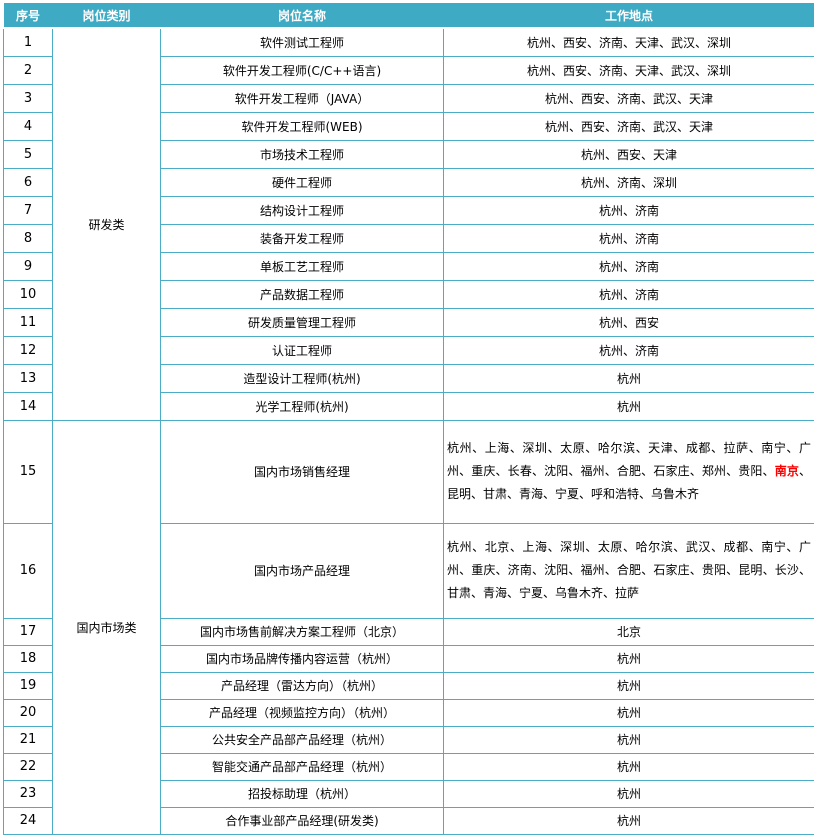  What do you see at coordinates (302, 631) in the screenshot?
I see `job-name-cell: 国内市场售前解决方案工程师（北京）` at bounding box center [302, 631].